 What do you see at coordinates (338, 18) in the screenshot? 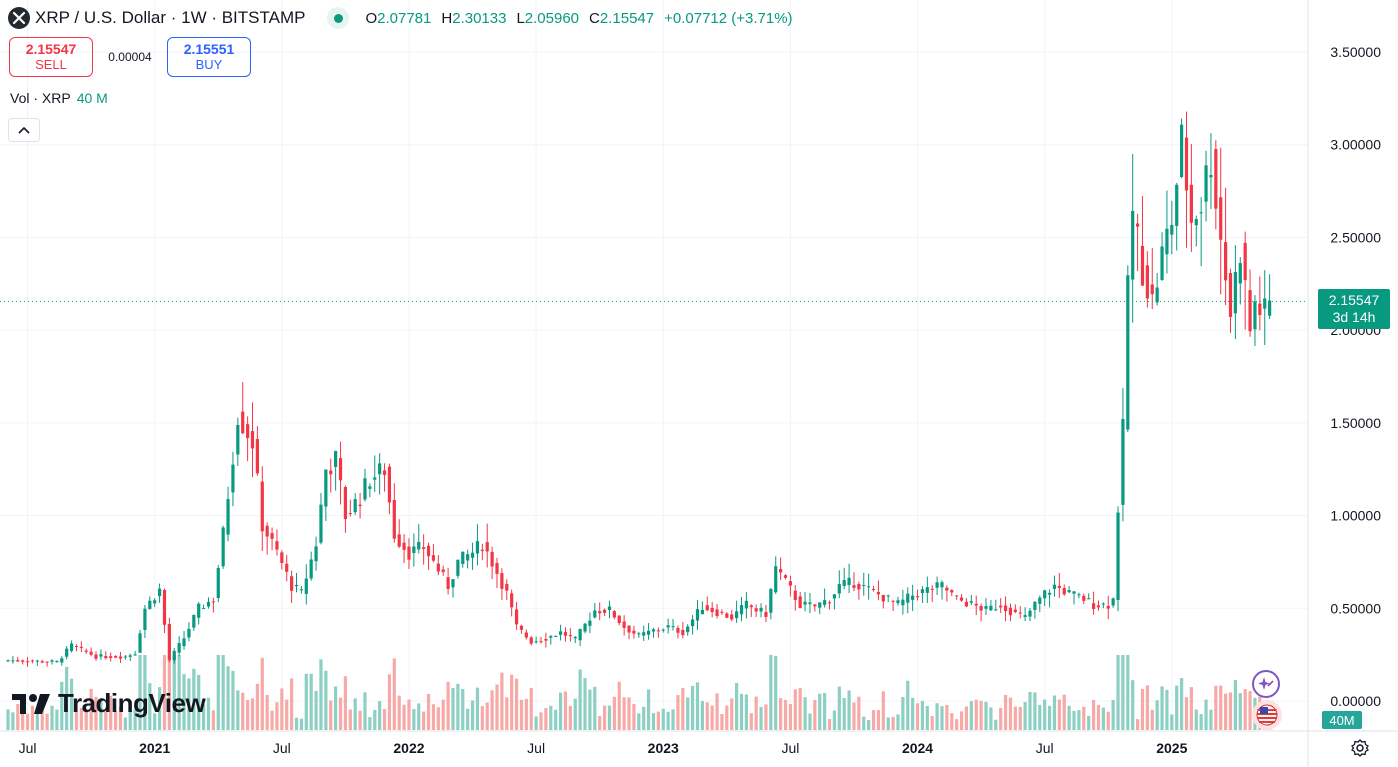
I see `market-status-icon` at bounding box center [338, 18].